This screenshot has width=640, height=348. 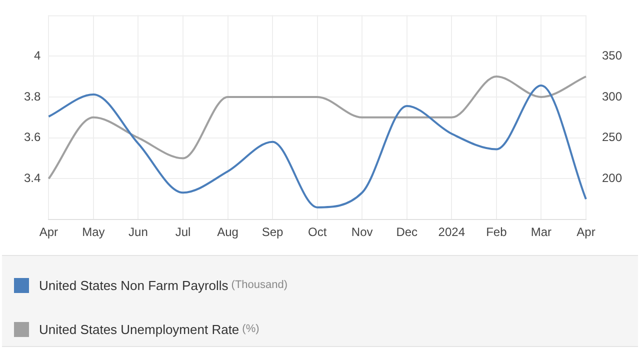 I want to click on x-tick-label: Mar, so click(x=541, y=232).